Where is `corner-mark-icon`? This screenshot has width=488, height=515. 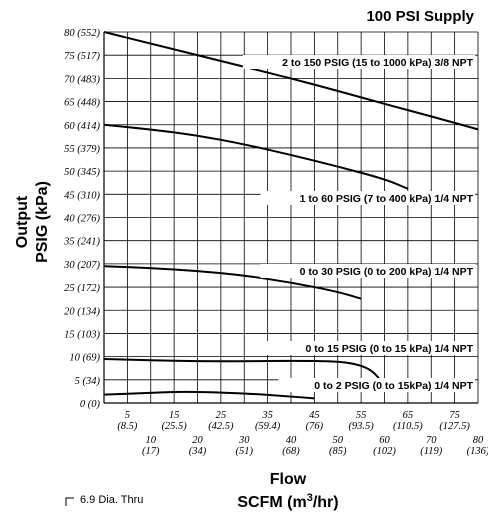 corner-mark-icon is located at coordinates (69, 501).